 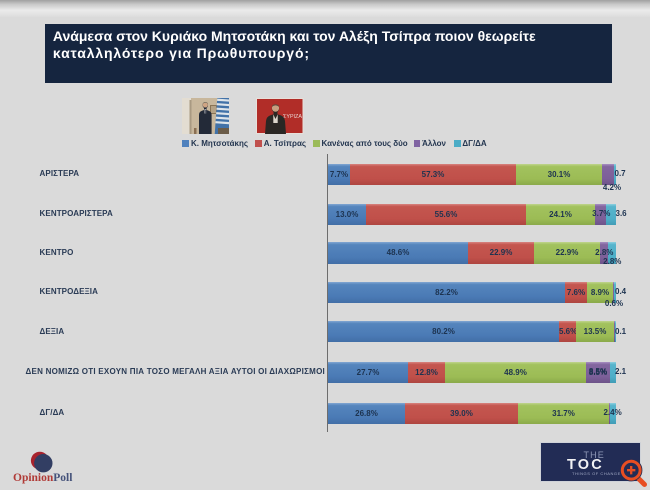 What do you see at coordinates (292, 117) in the screenshot?
I see `svg-text: ΣΥΡΙΖΑ` at bounding box center [292, 117].